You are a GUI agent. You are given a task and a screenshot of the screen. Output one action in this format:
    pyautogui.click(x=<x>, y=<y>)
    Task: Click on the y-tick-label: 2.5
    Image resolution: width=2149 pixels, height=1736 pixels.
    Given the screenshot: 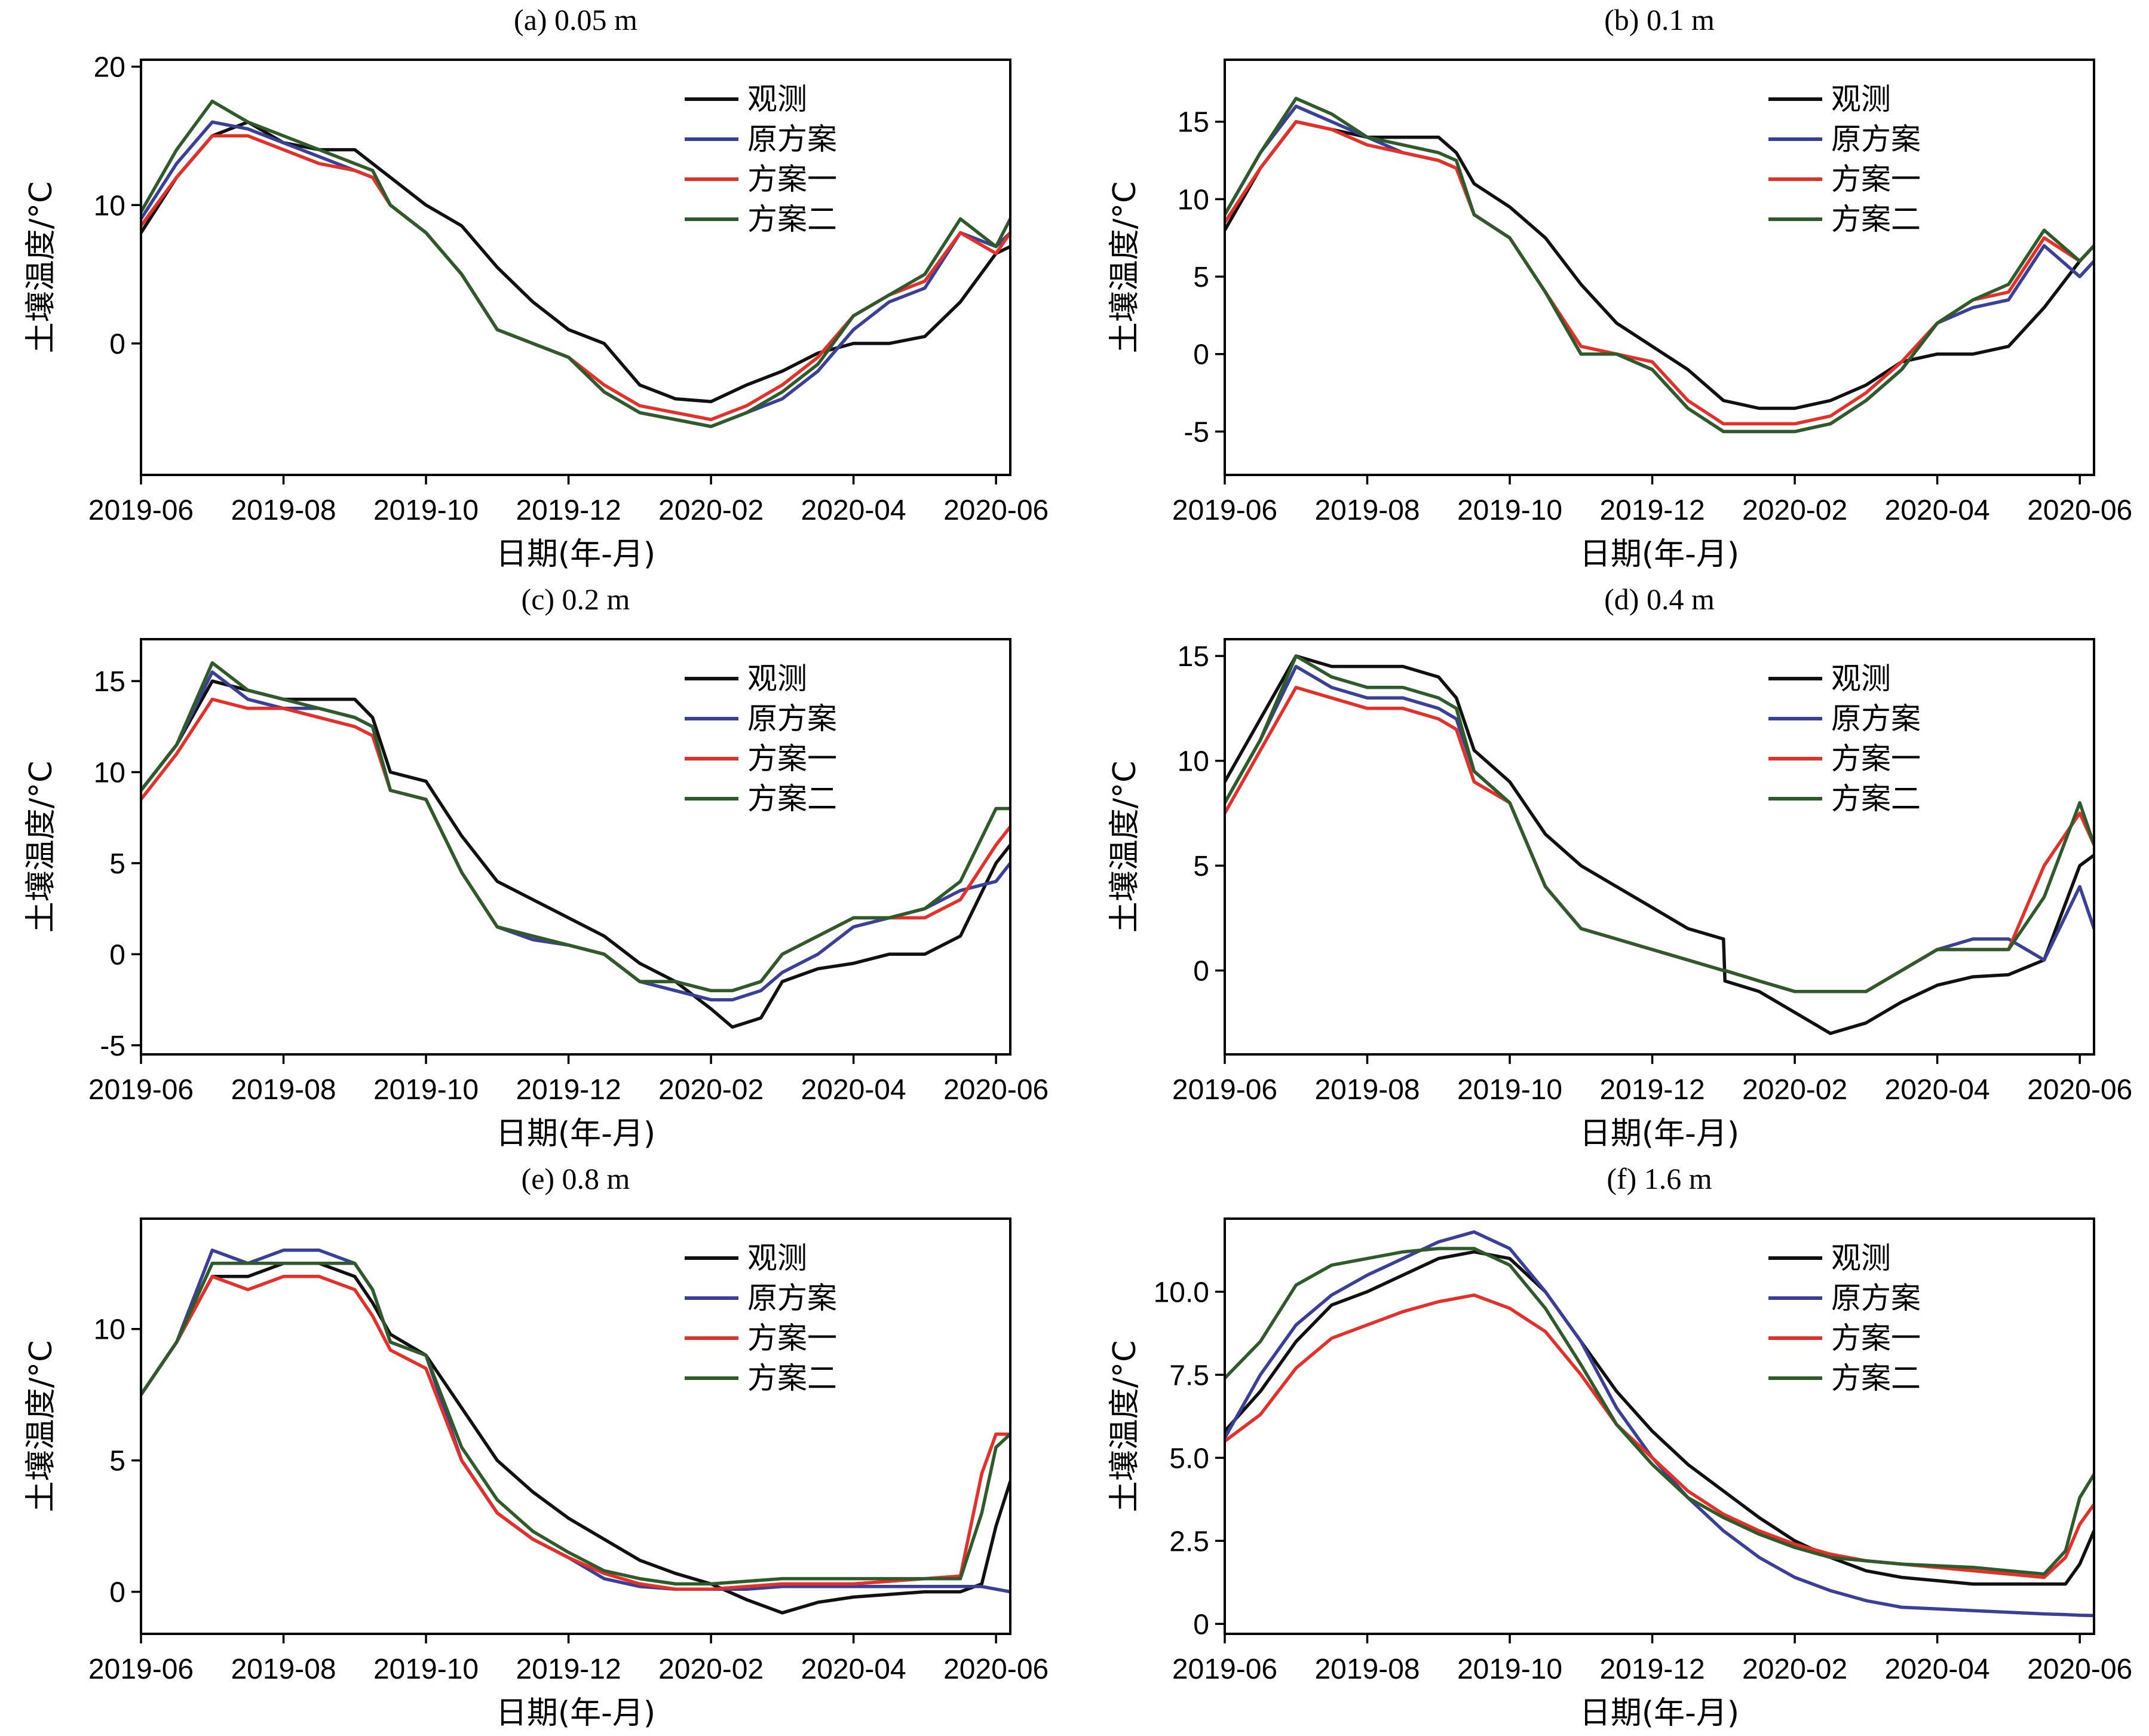 What is the action you would take?
    pyautogui.click(x=1189, y=1541)
    